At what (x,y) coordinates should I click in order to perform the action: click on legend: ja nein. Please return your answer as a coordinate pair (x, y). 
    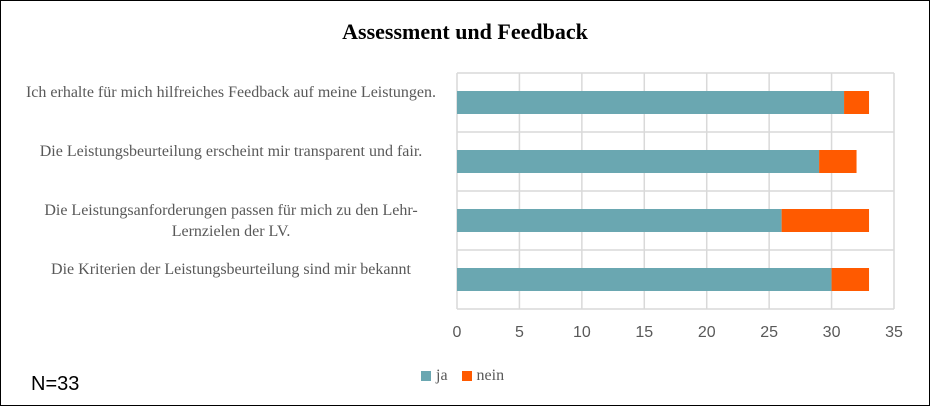
    Looking at the image, I should click on (462, 376).